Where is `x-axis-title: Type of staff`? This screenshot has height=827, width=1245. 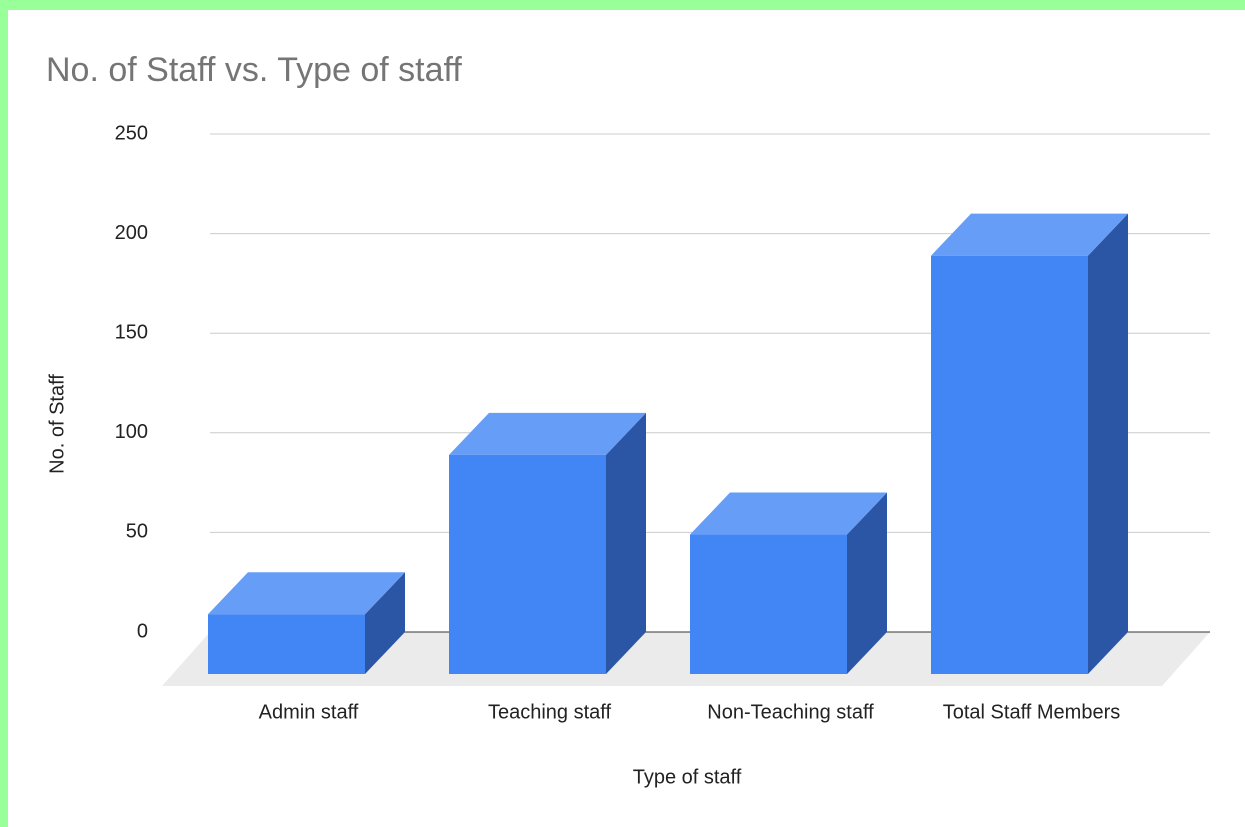
x-axis-title: Type of staff is located at coordinates (687, 777).